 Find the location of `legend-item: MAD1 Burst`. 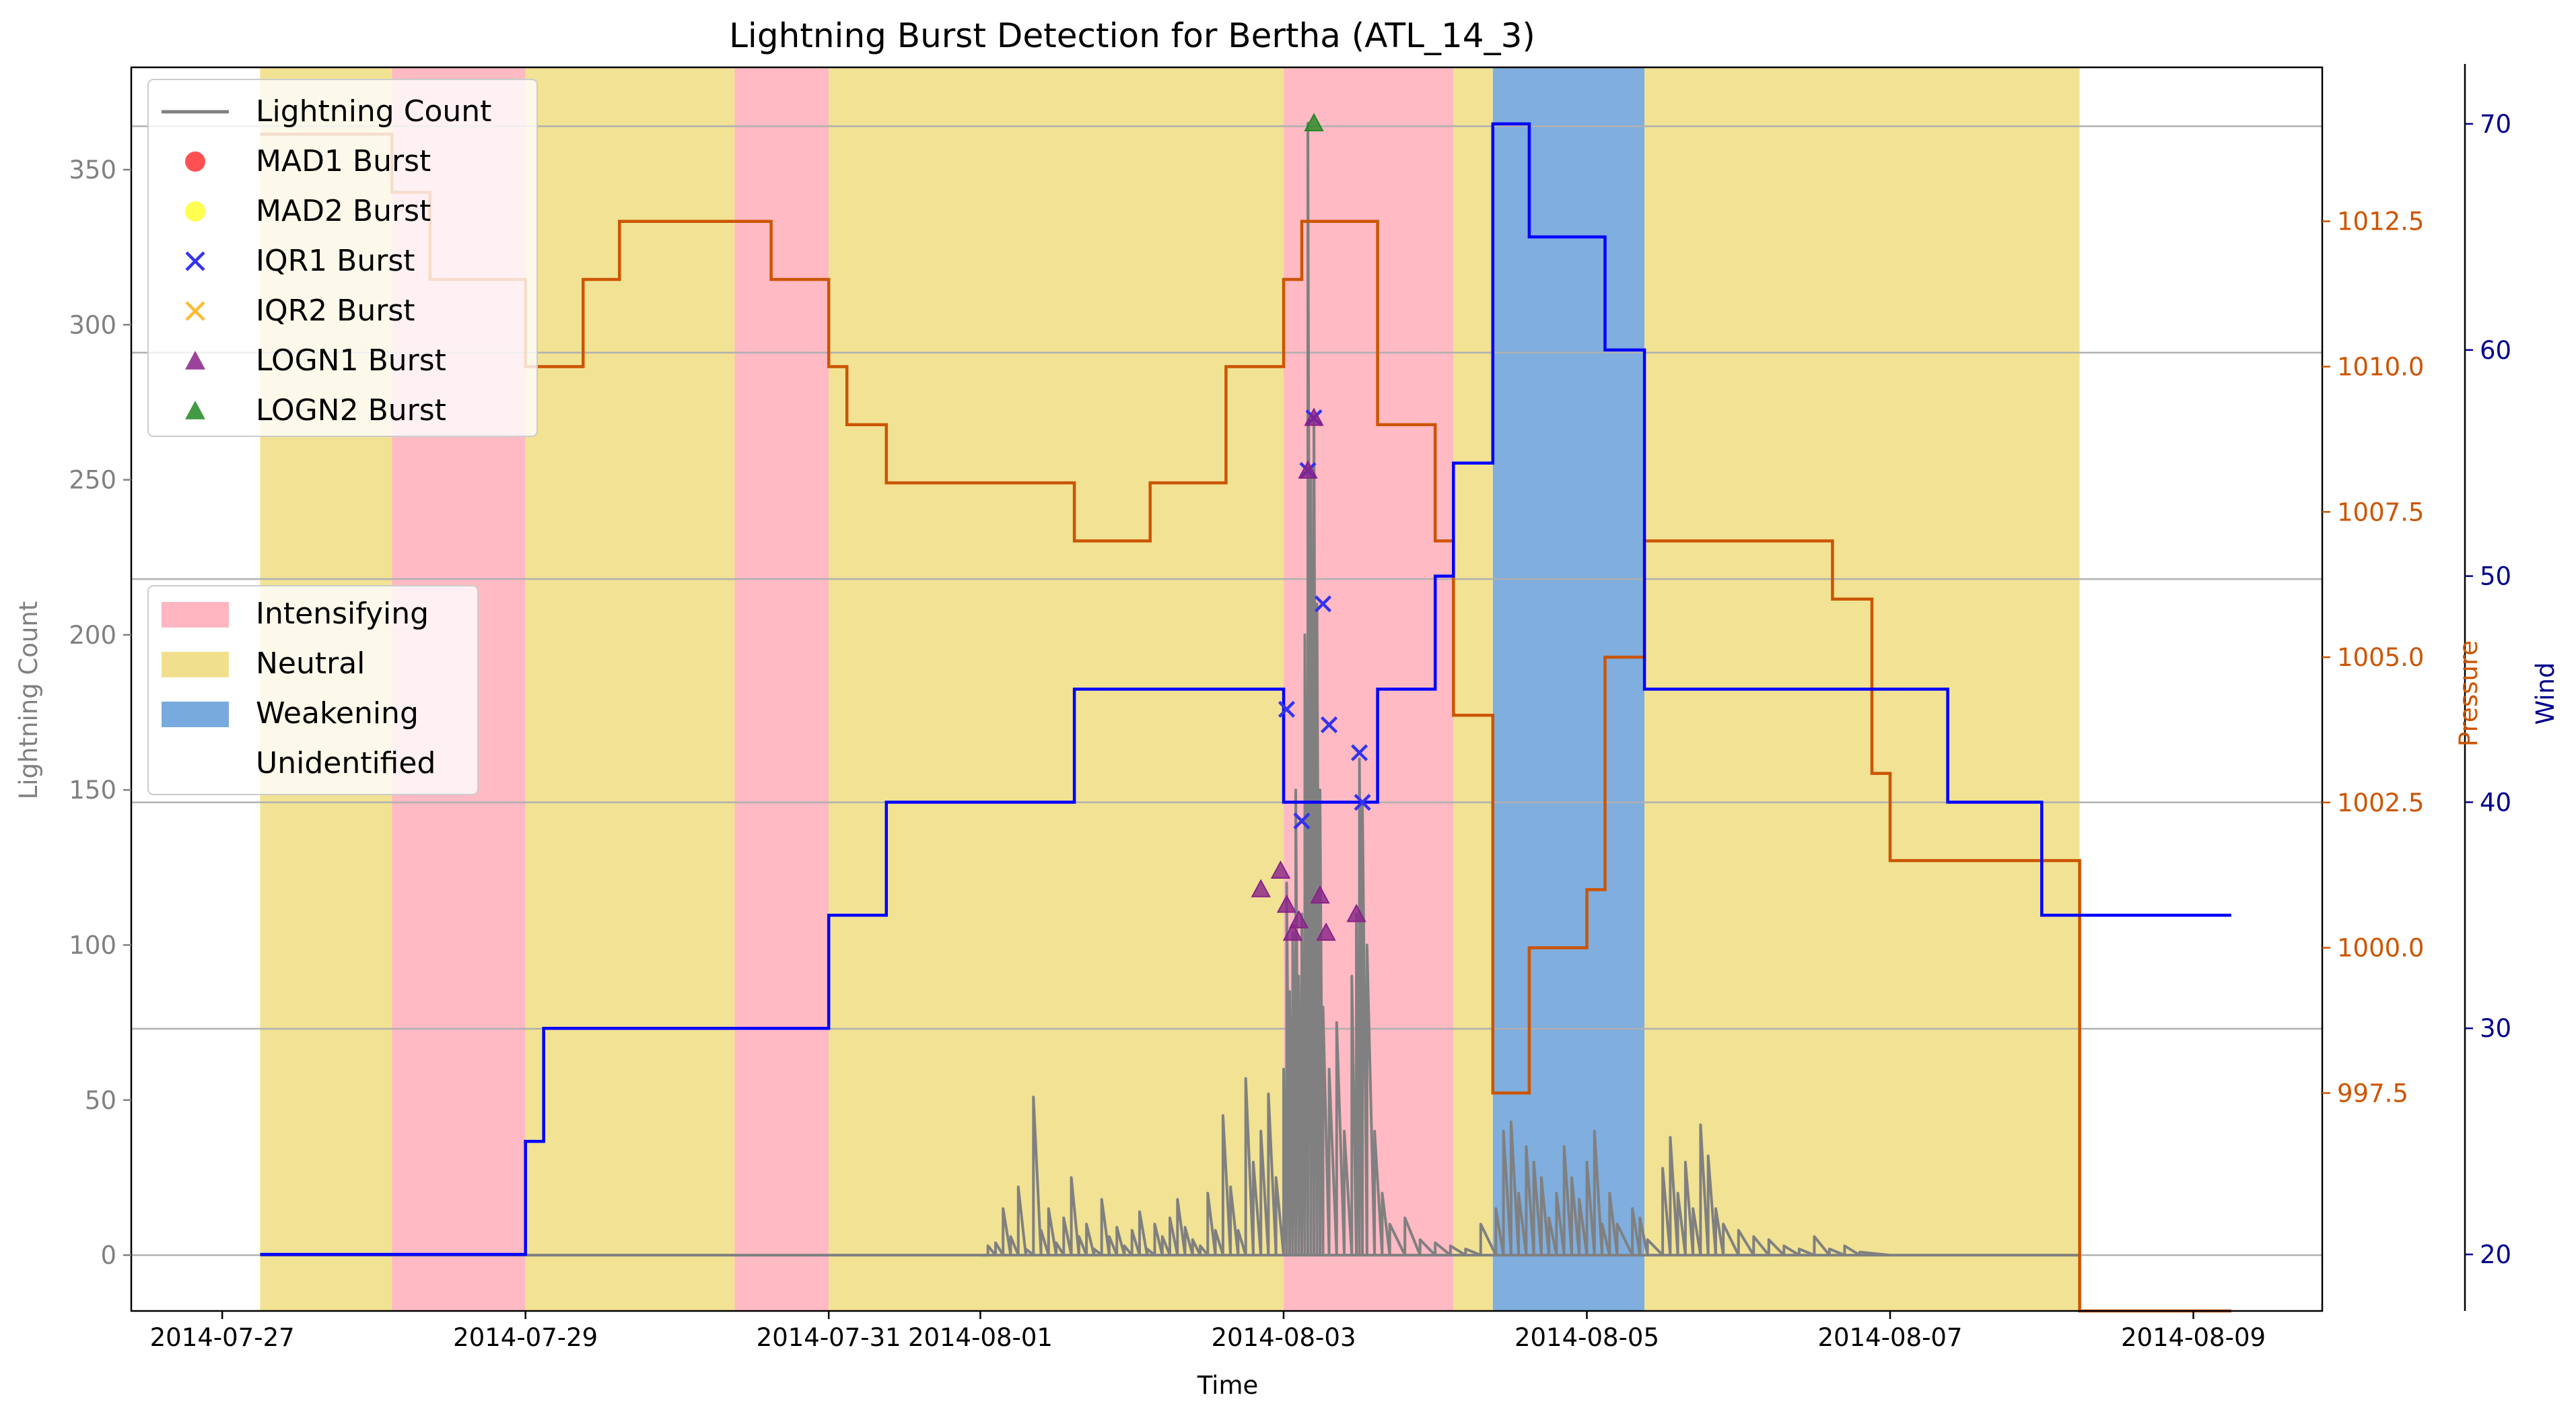

legend-item: MAD1 Burst is located at coordinates (308, 161).